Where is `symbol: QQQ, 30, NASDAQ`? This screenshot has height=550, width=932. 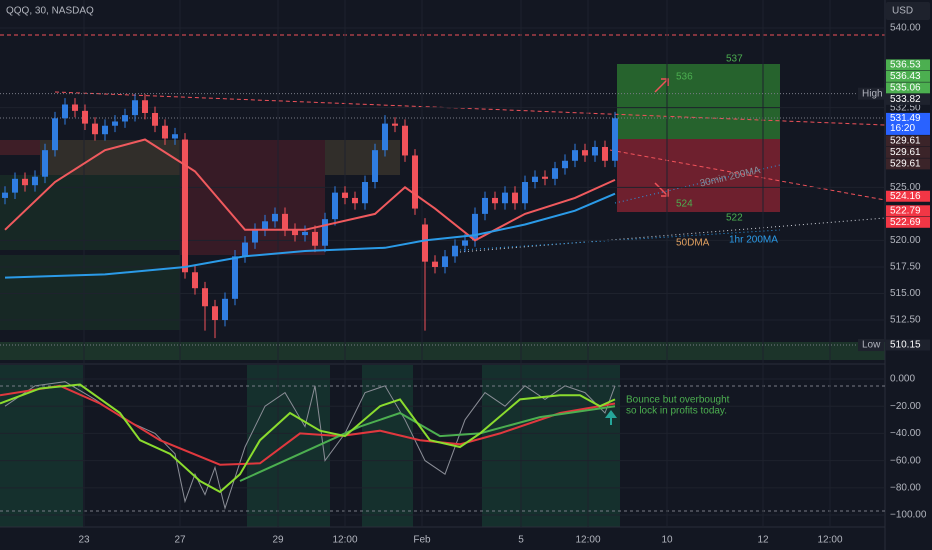 symbol: QQQ, 30, NASDAQ is located at coordinates (50, 11).